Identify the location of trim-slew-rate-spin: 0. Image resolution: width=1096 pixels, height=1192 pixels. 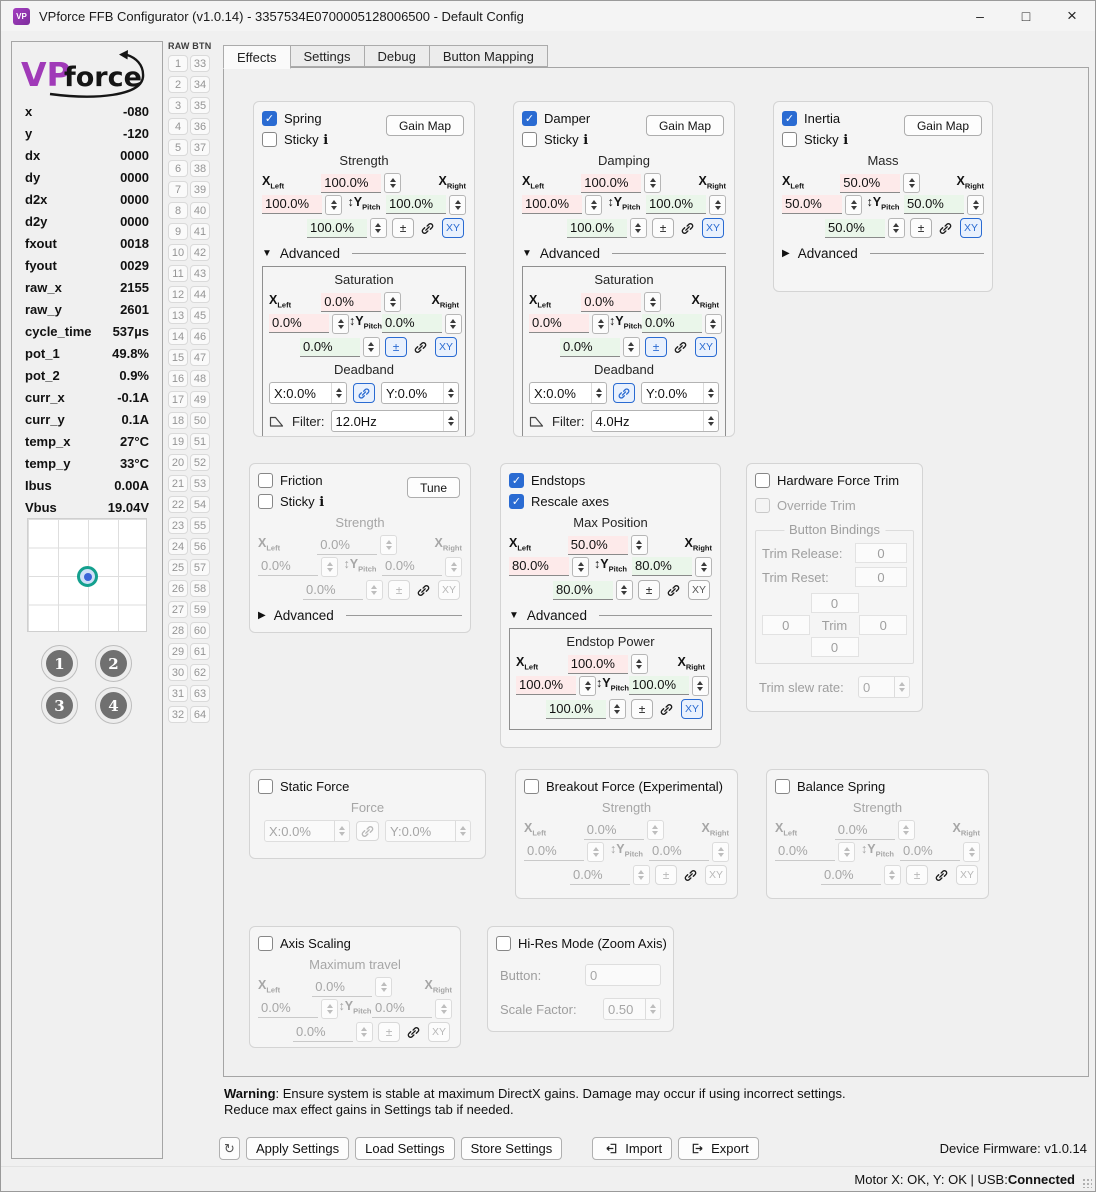
(884, 687).